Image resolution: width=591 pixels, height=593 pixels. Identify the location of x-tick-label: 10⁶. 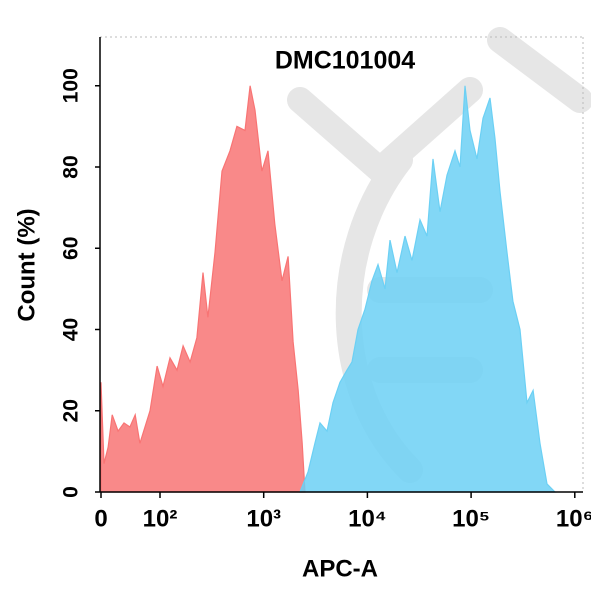
(573, 518).